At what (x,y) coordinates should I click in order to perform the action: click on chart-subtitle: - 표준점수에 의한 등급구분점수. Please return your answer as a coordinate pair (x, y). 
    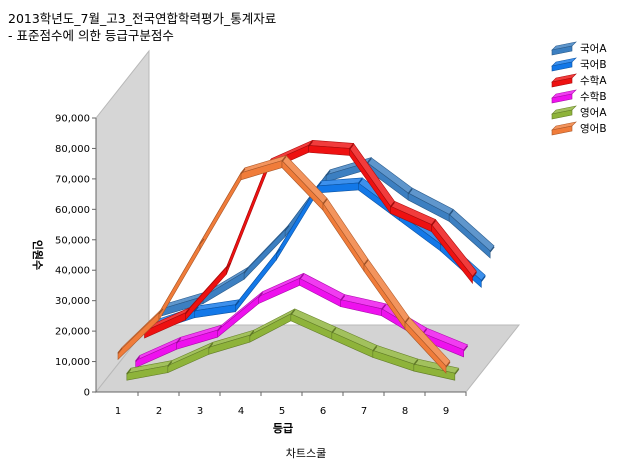
    Looking at the image, I should click on (91, 35).